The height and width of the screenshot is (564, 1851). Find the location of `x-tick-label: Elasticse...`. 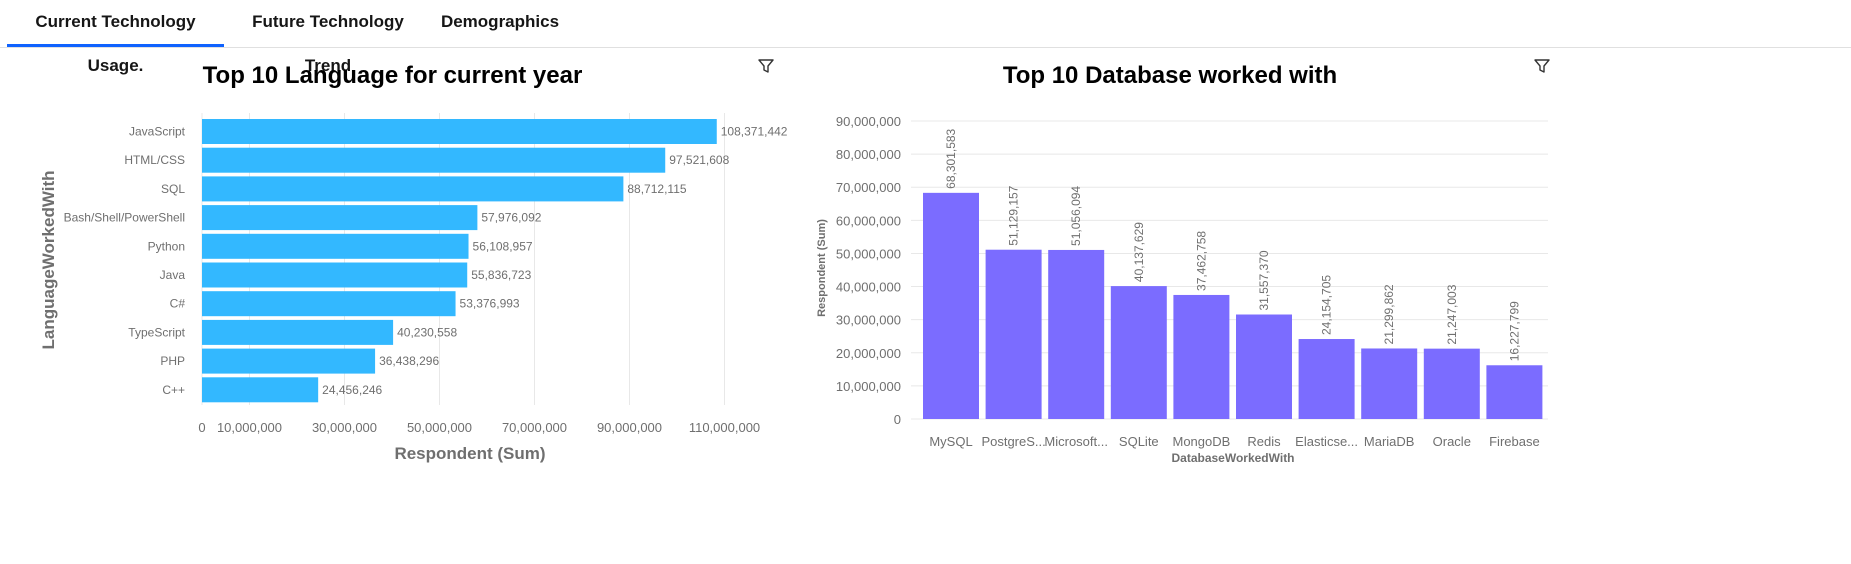

x-tick-label: Elasticse... is located at coordinates (1326, 441).